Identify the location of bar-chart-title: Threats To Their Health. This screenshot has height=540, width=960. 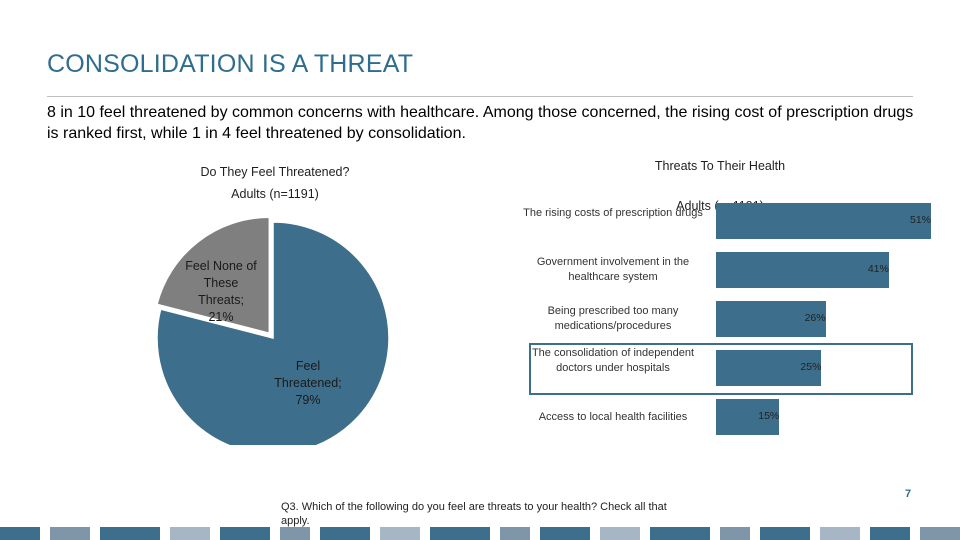
(720, 166).